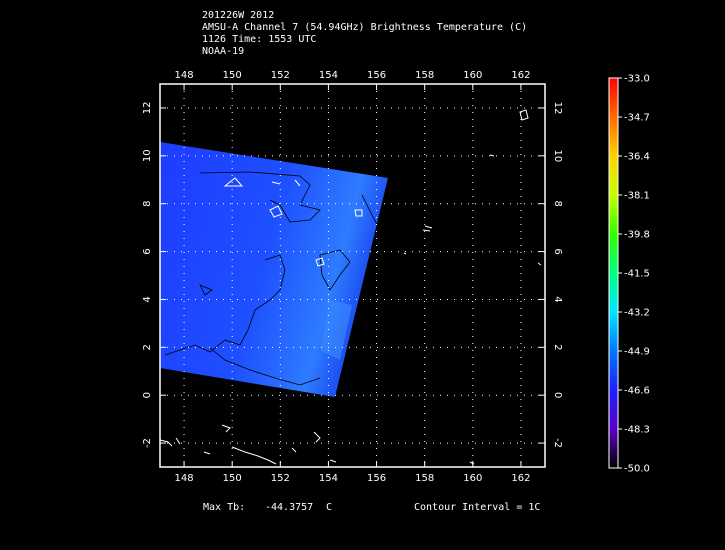 This screenshot has width=725, height=550. I want to click on lon-label-top: 158, so click(424, 75).